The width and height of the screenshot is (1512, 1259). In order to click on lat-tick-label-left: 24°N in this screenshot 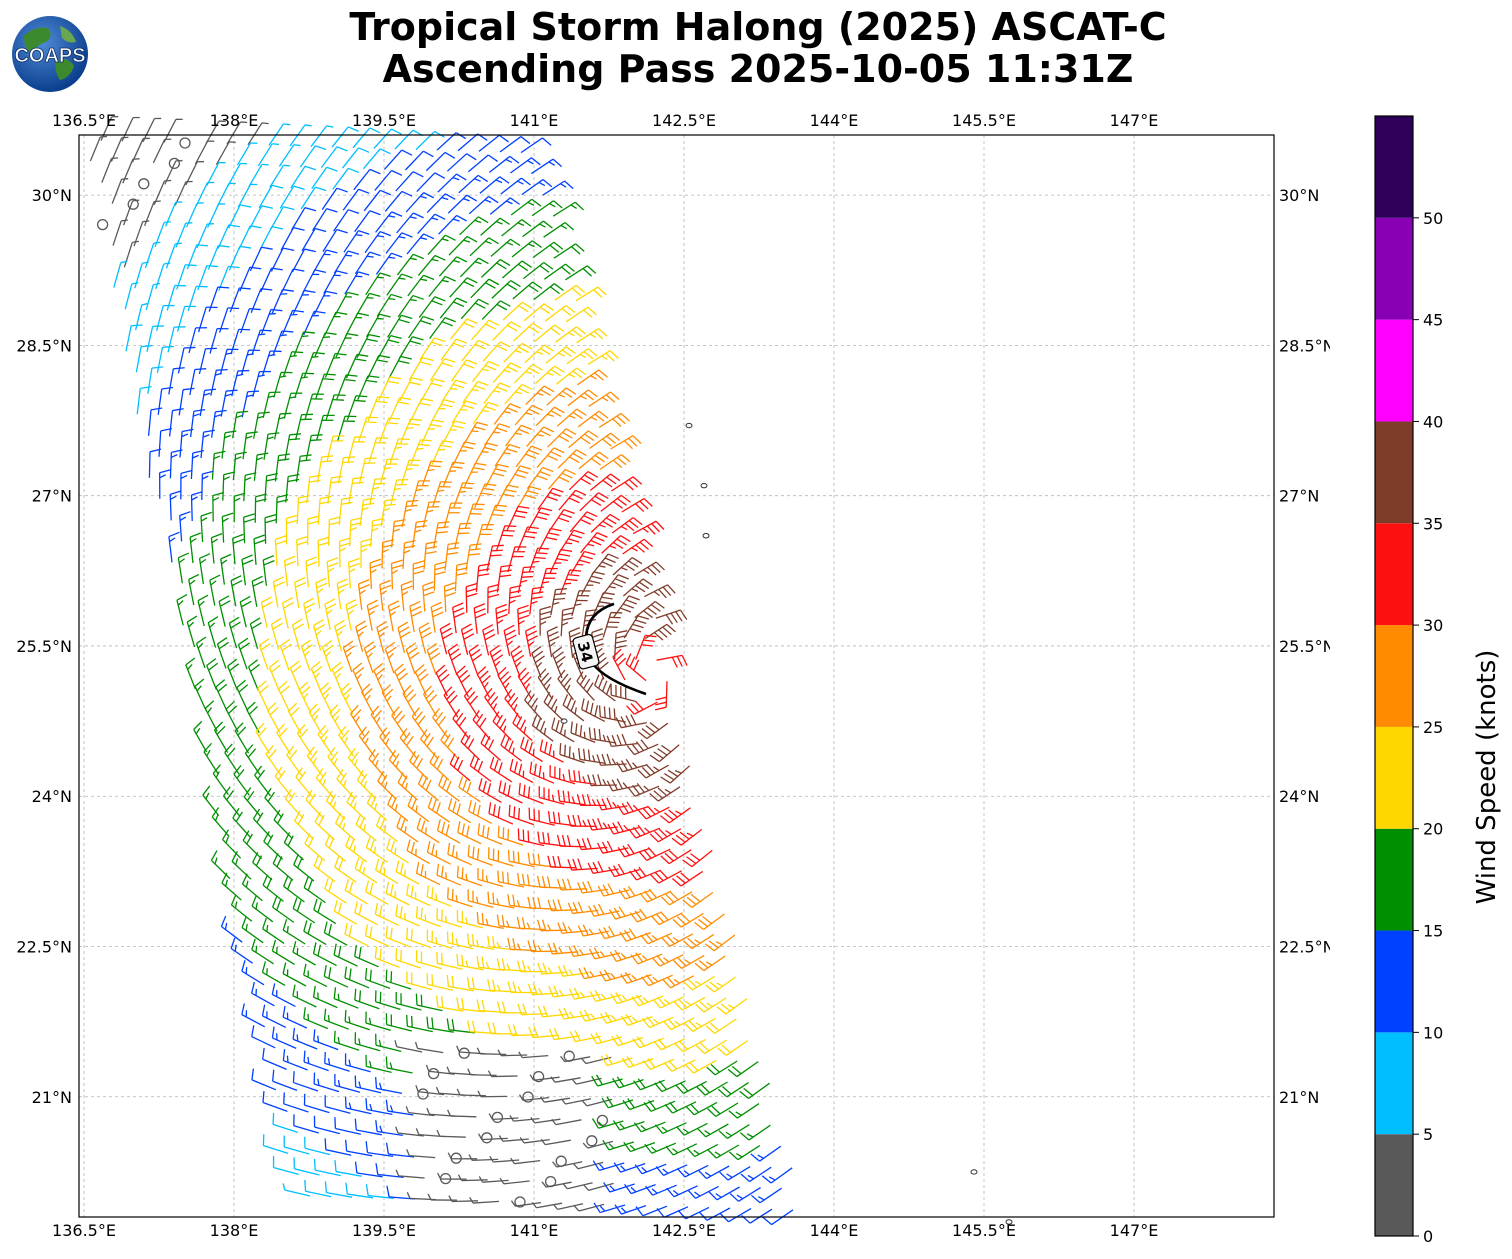, I will do `click(52, 796)`.